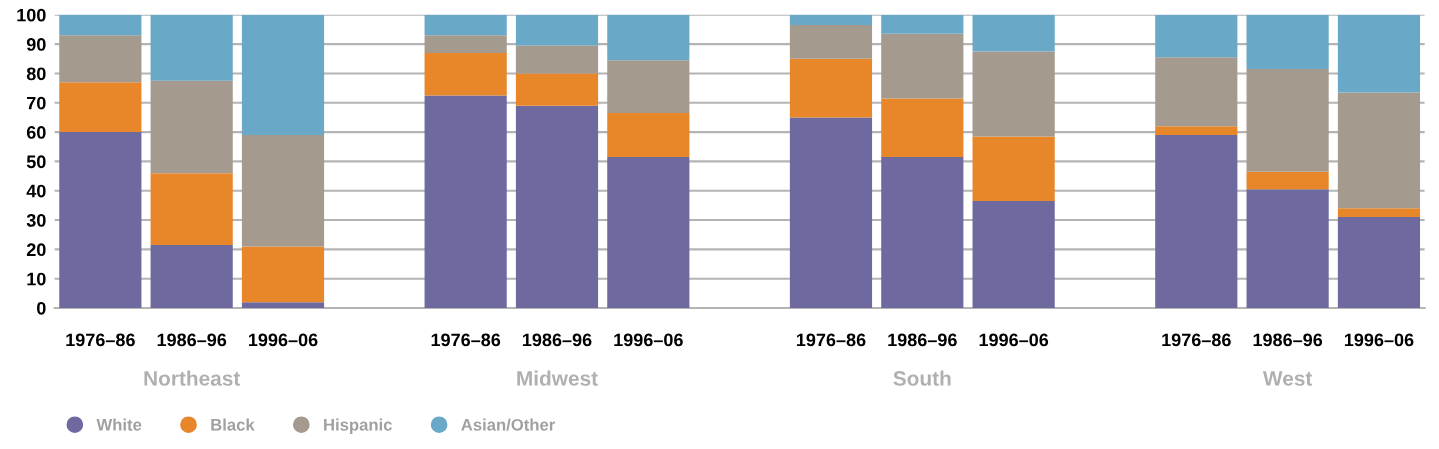 The width and height of the screenshot is (1439, 449). Describe the element at coordinates (1287, 378) in the screenshot. I see `text: West` at that location.